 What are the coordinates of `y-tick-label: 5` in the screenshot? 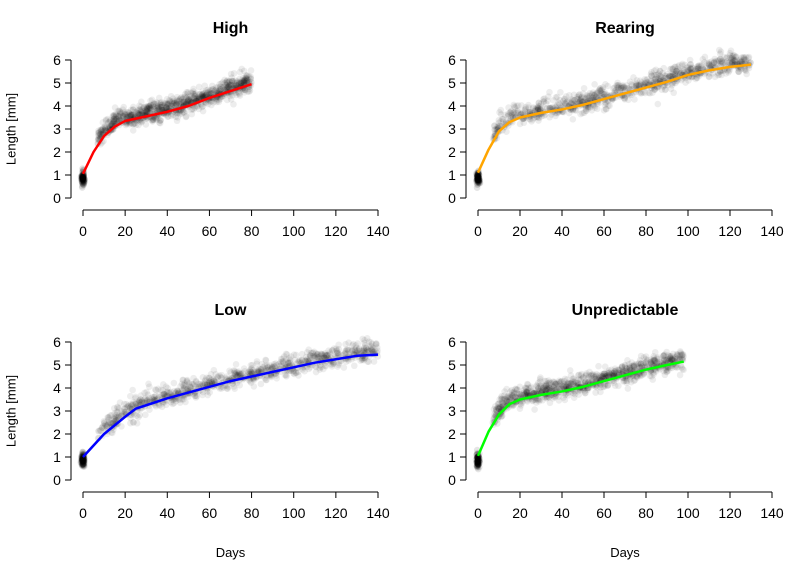 It's located at (452, 83).